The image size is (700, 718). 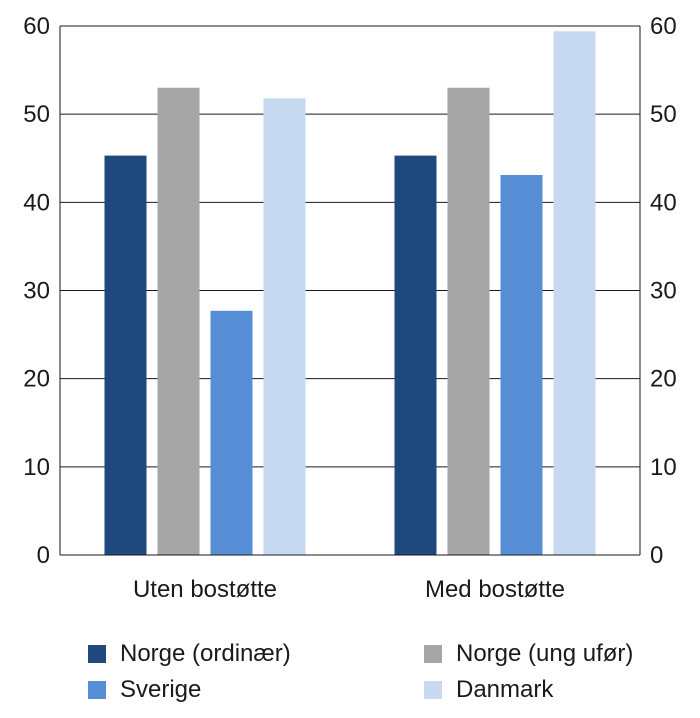 What do you see at coordinates (495, 588) in the screenshot?
I see `x-category-label: Med bostøtte` at bounding box center [495, 588].